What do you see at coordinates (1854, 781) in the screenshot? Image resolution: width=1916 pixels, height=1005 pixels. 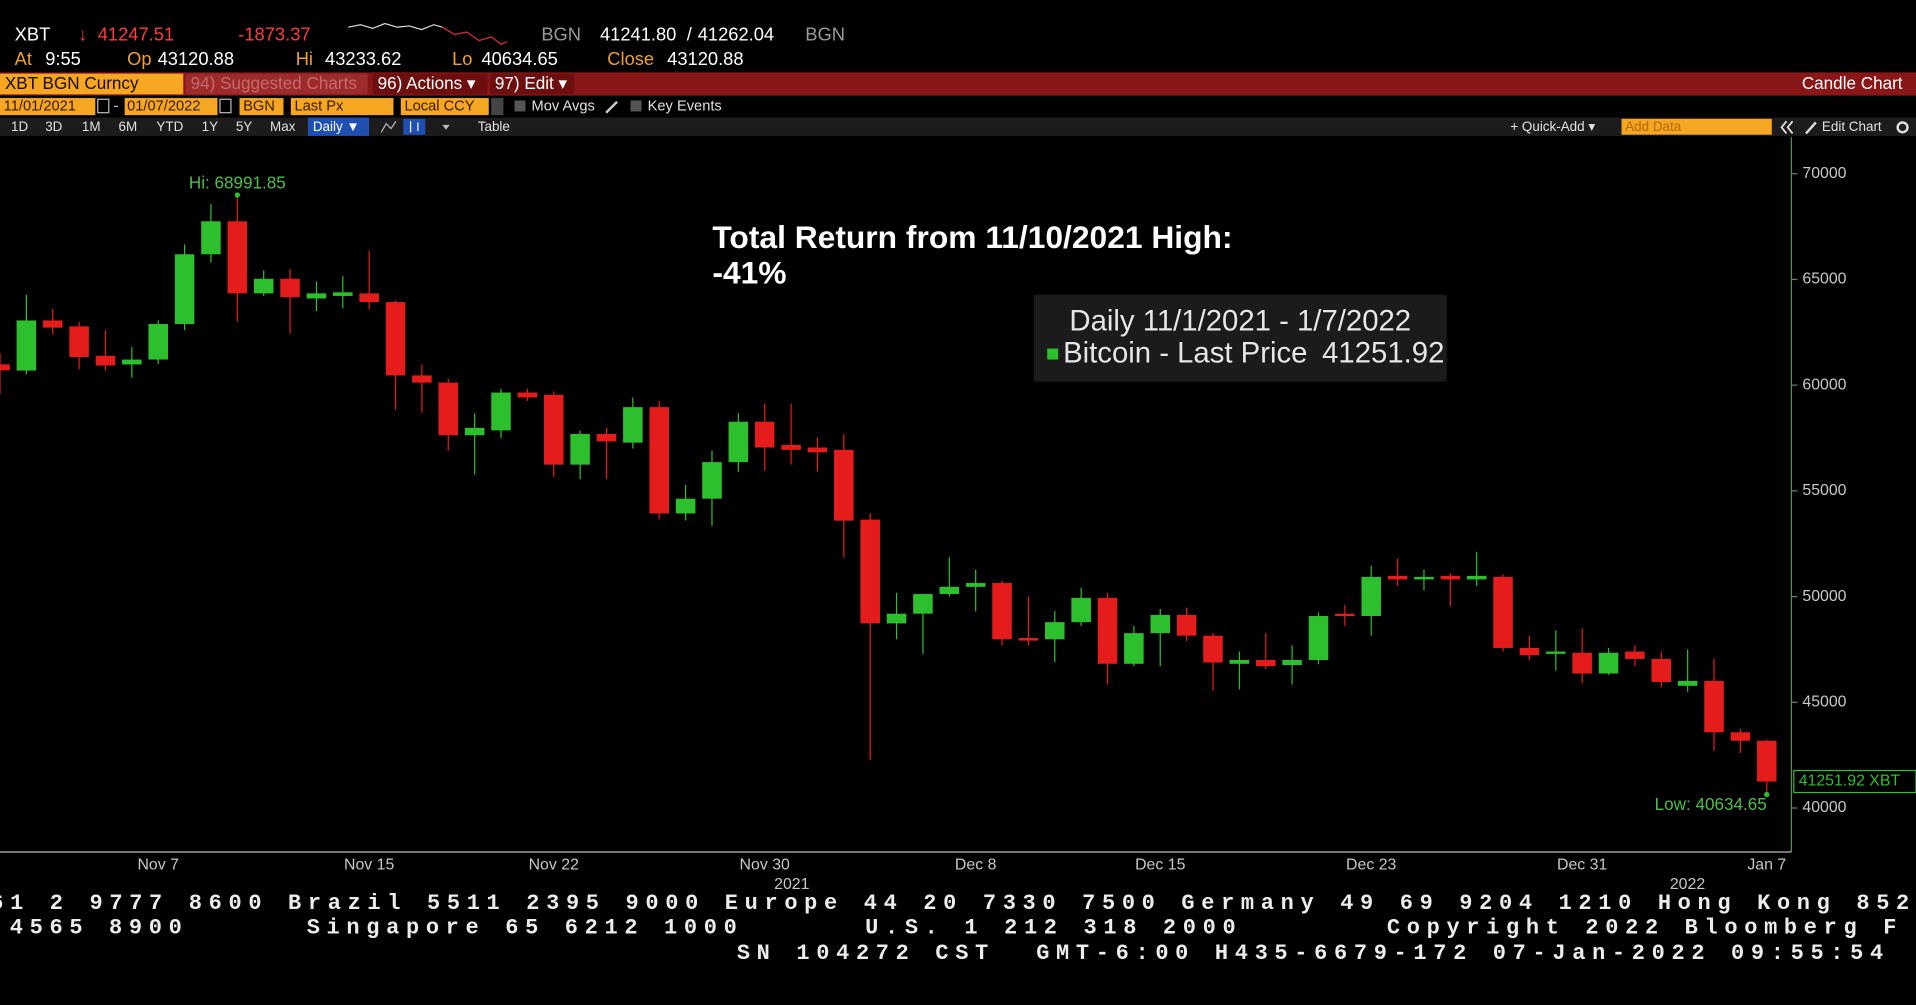 I see `last-price-tag` at bounding box center [1854, 781].